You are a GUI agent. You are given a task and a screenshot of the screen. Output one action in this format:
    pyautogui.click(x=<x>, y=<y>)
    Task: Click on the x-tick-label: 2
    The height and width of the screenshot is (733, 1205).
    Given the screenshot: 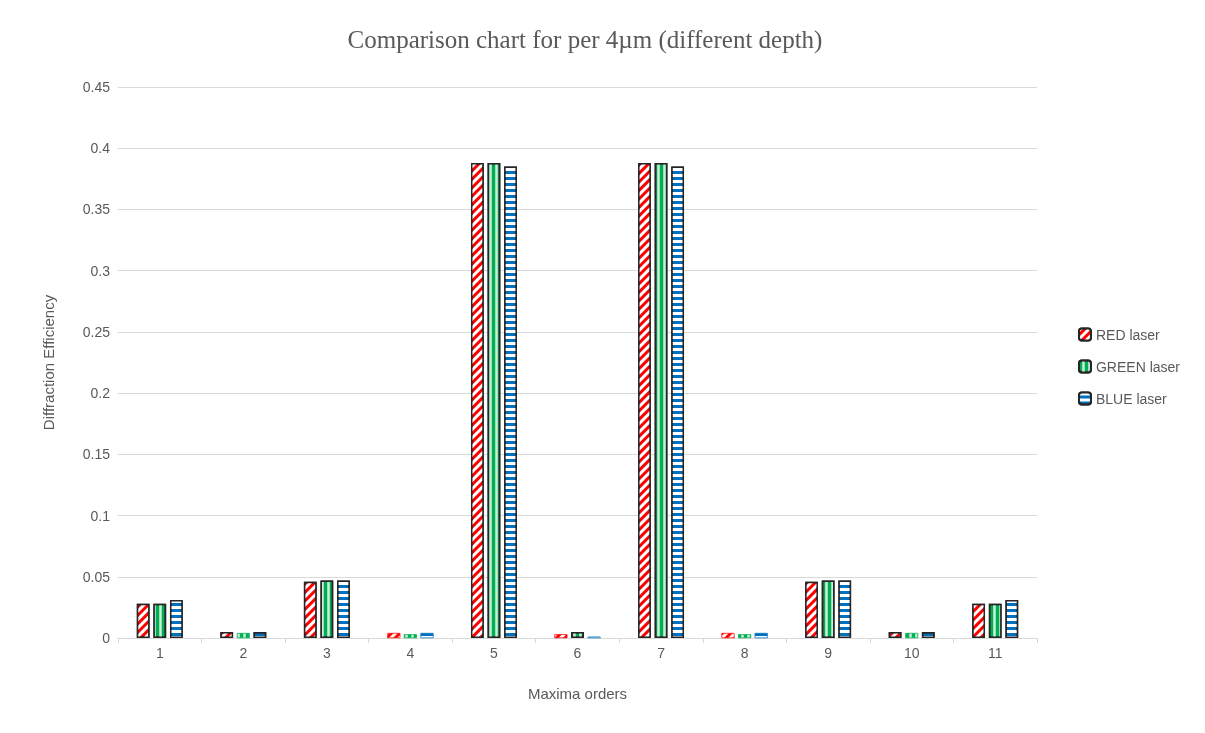 What is the action you would take?
    pyautogui.click(x=243, y=653)
    